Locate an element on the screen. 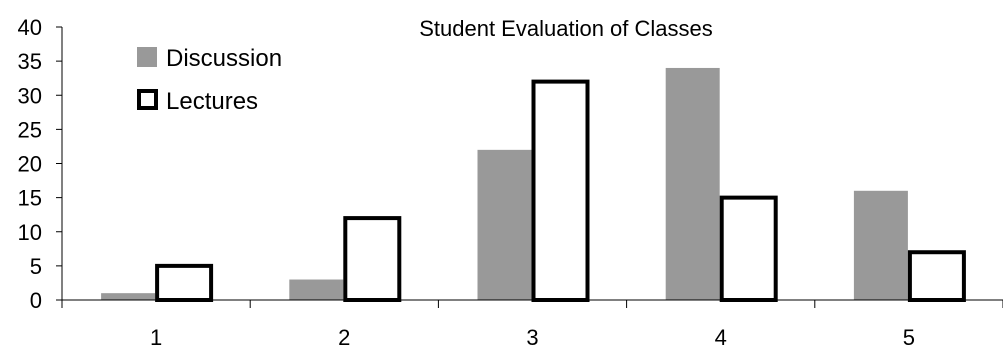  y-tick-label-30: 30 is located at coordinates (30, 95).